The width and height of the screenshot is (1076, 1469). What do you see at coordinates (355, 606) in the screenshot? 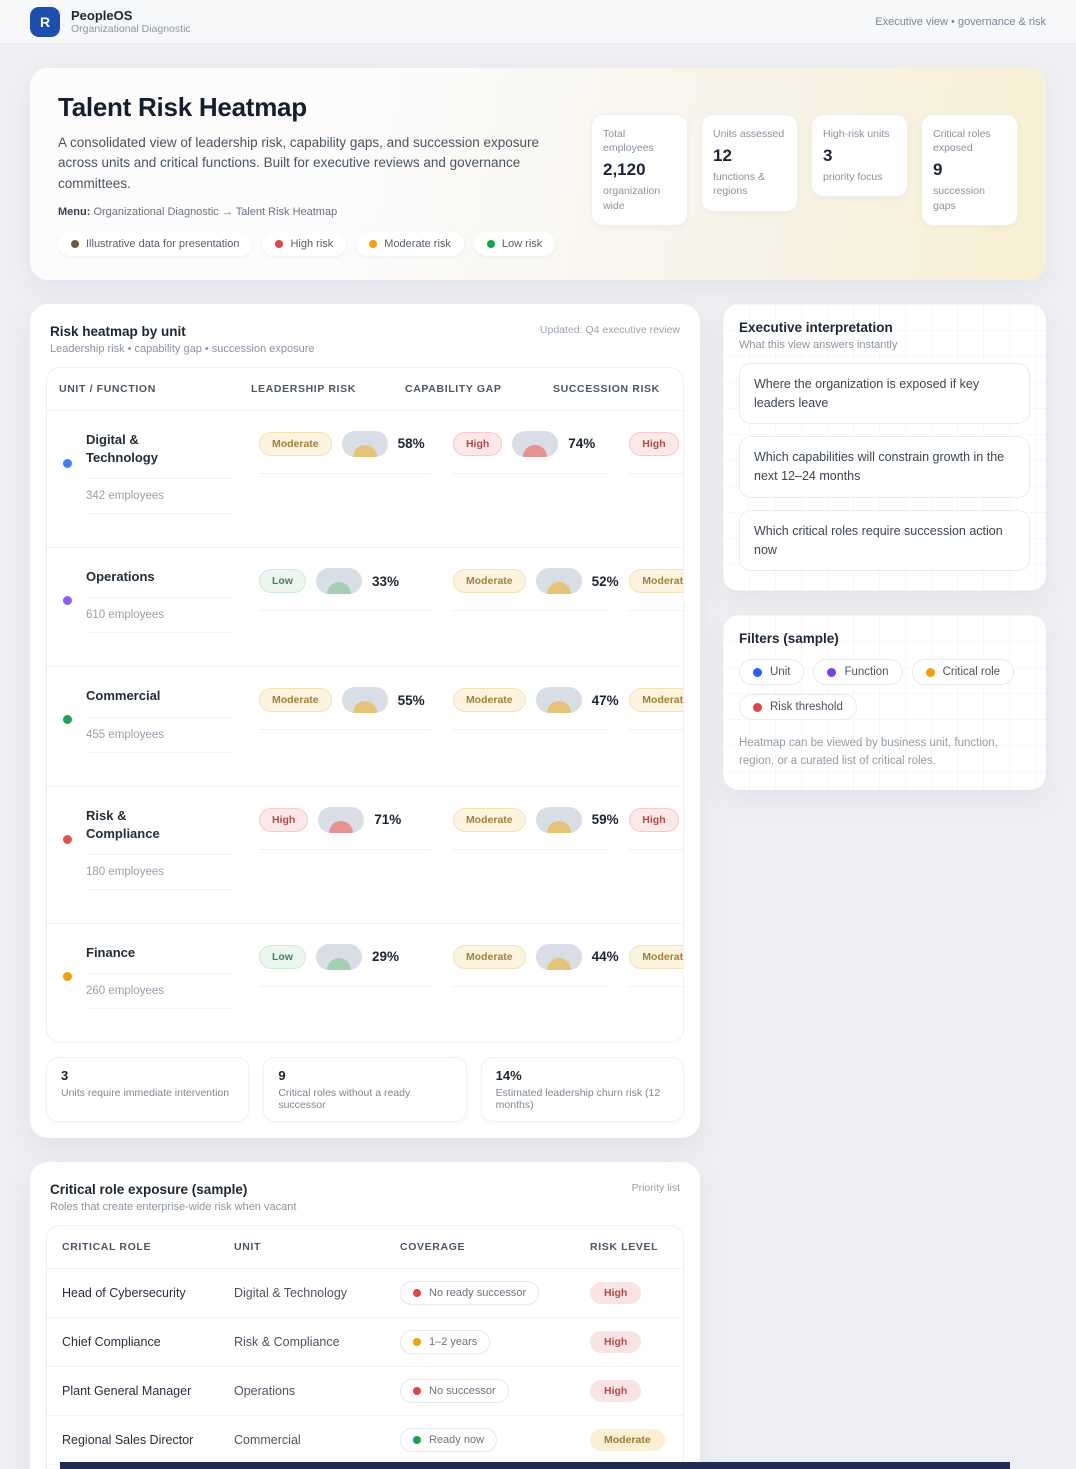
I see `leadership-risk-cell: Low 33%` at bounding box center [355, 606].